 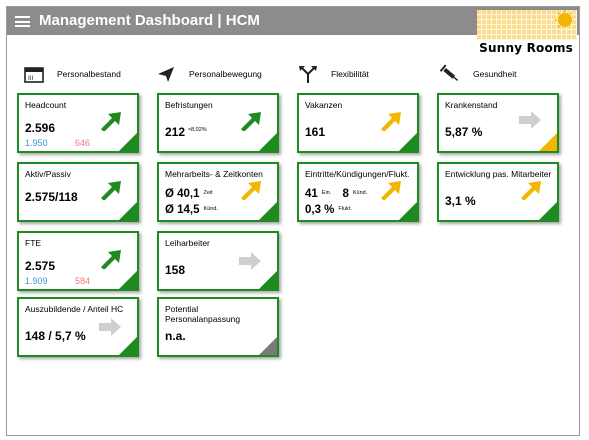 I want to click on tile-krankenstand: Krankenstand 5,87 %, so click(x=498, y=123).